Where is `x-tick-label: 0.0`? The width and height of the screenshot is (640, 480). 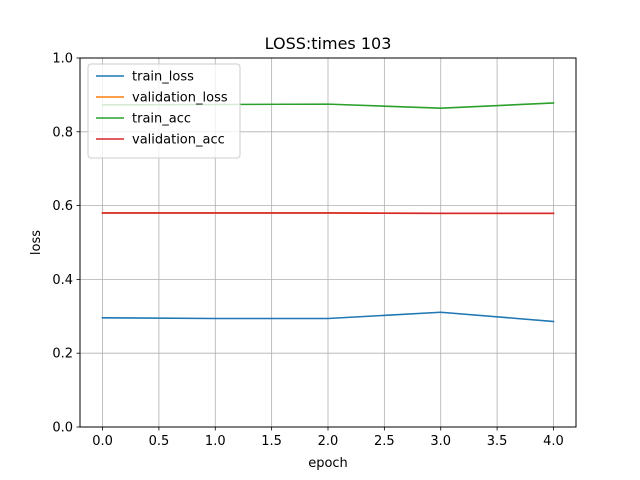
x-tick-label: 0.0 is located at coordinates (102, 441).